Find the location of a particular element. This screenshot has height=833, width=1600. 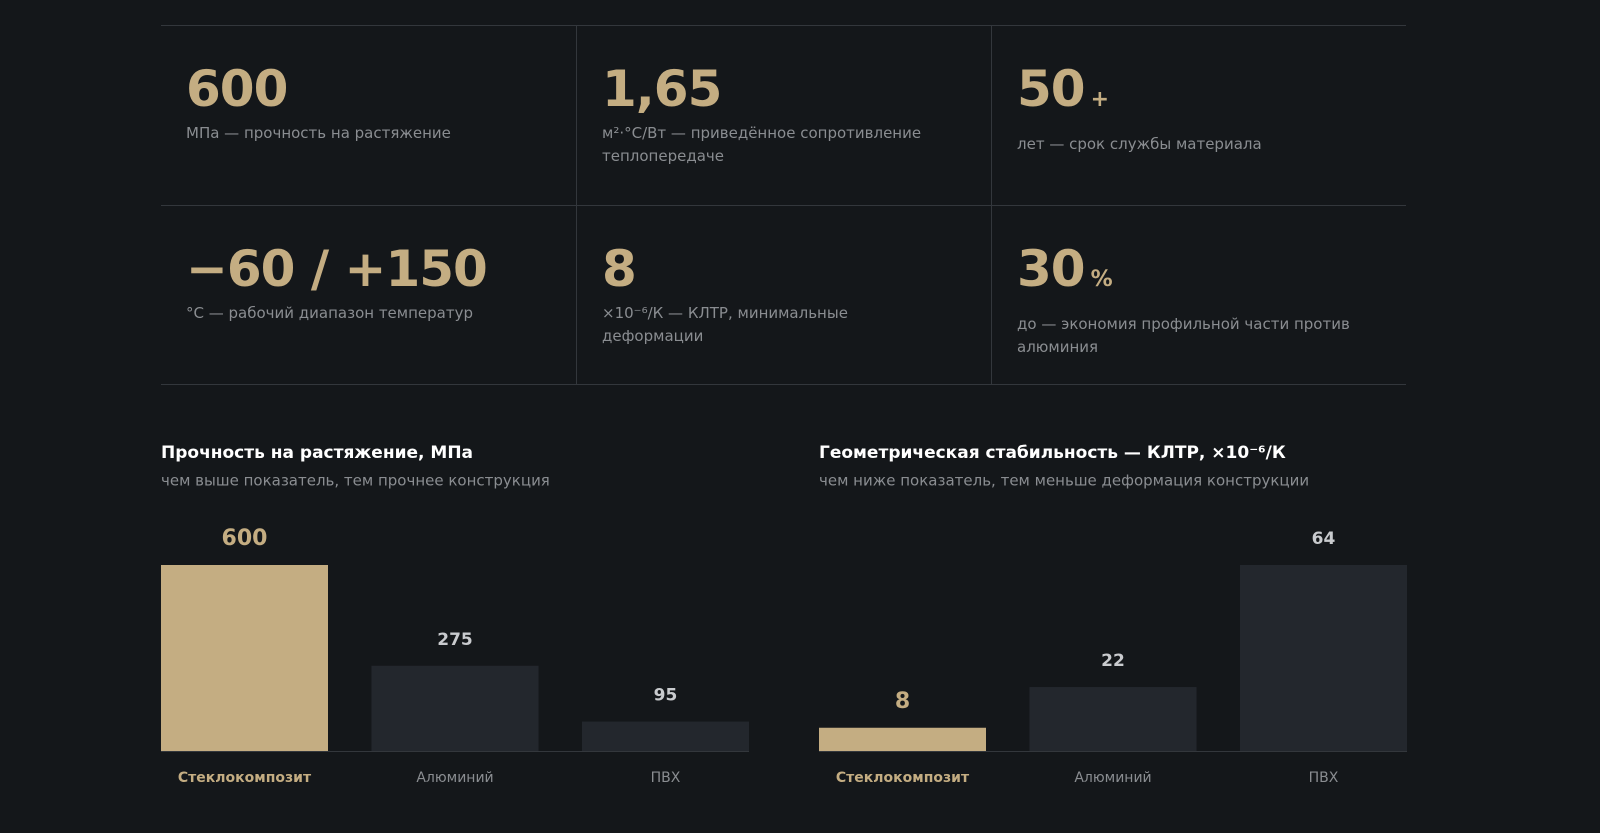

stat-suffix: % is located at coordinates (1101, 279).